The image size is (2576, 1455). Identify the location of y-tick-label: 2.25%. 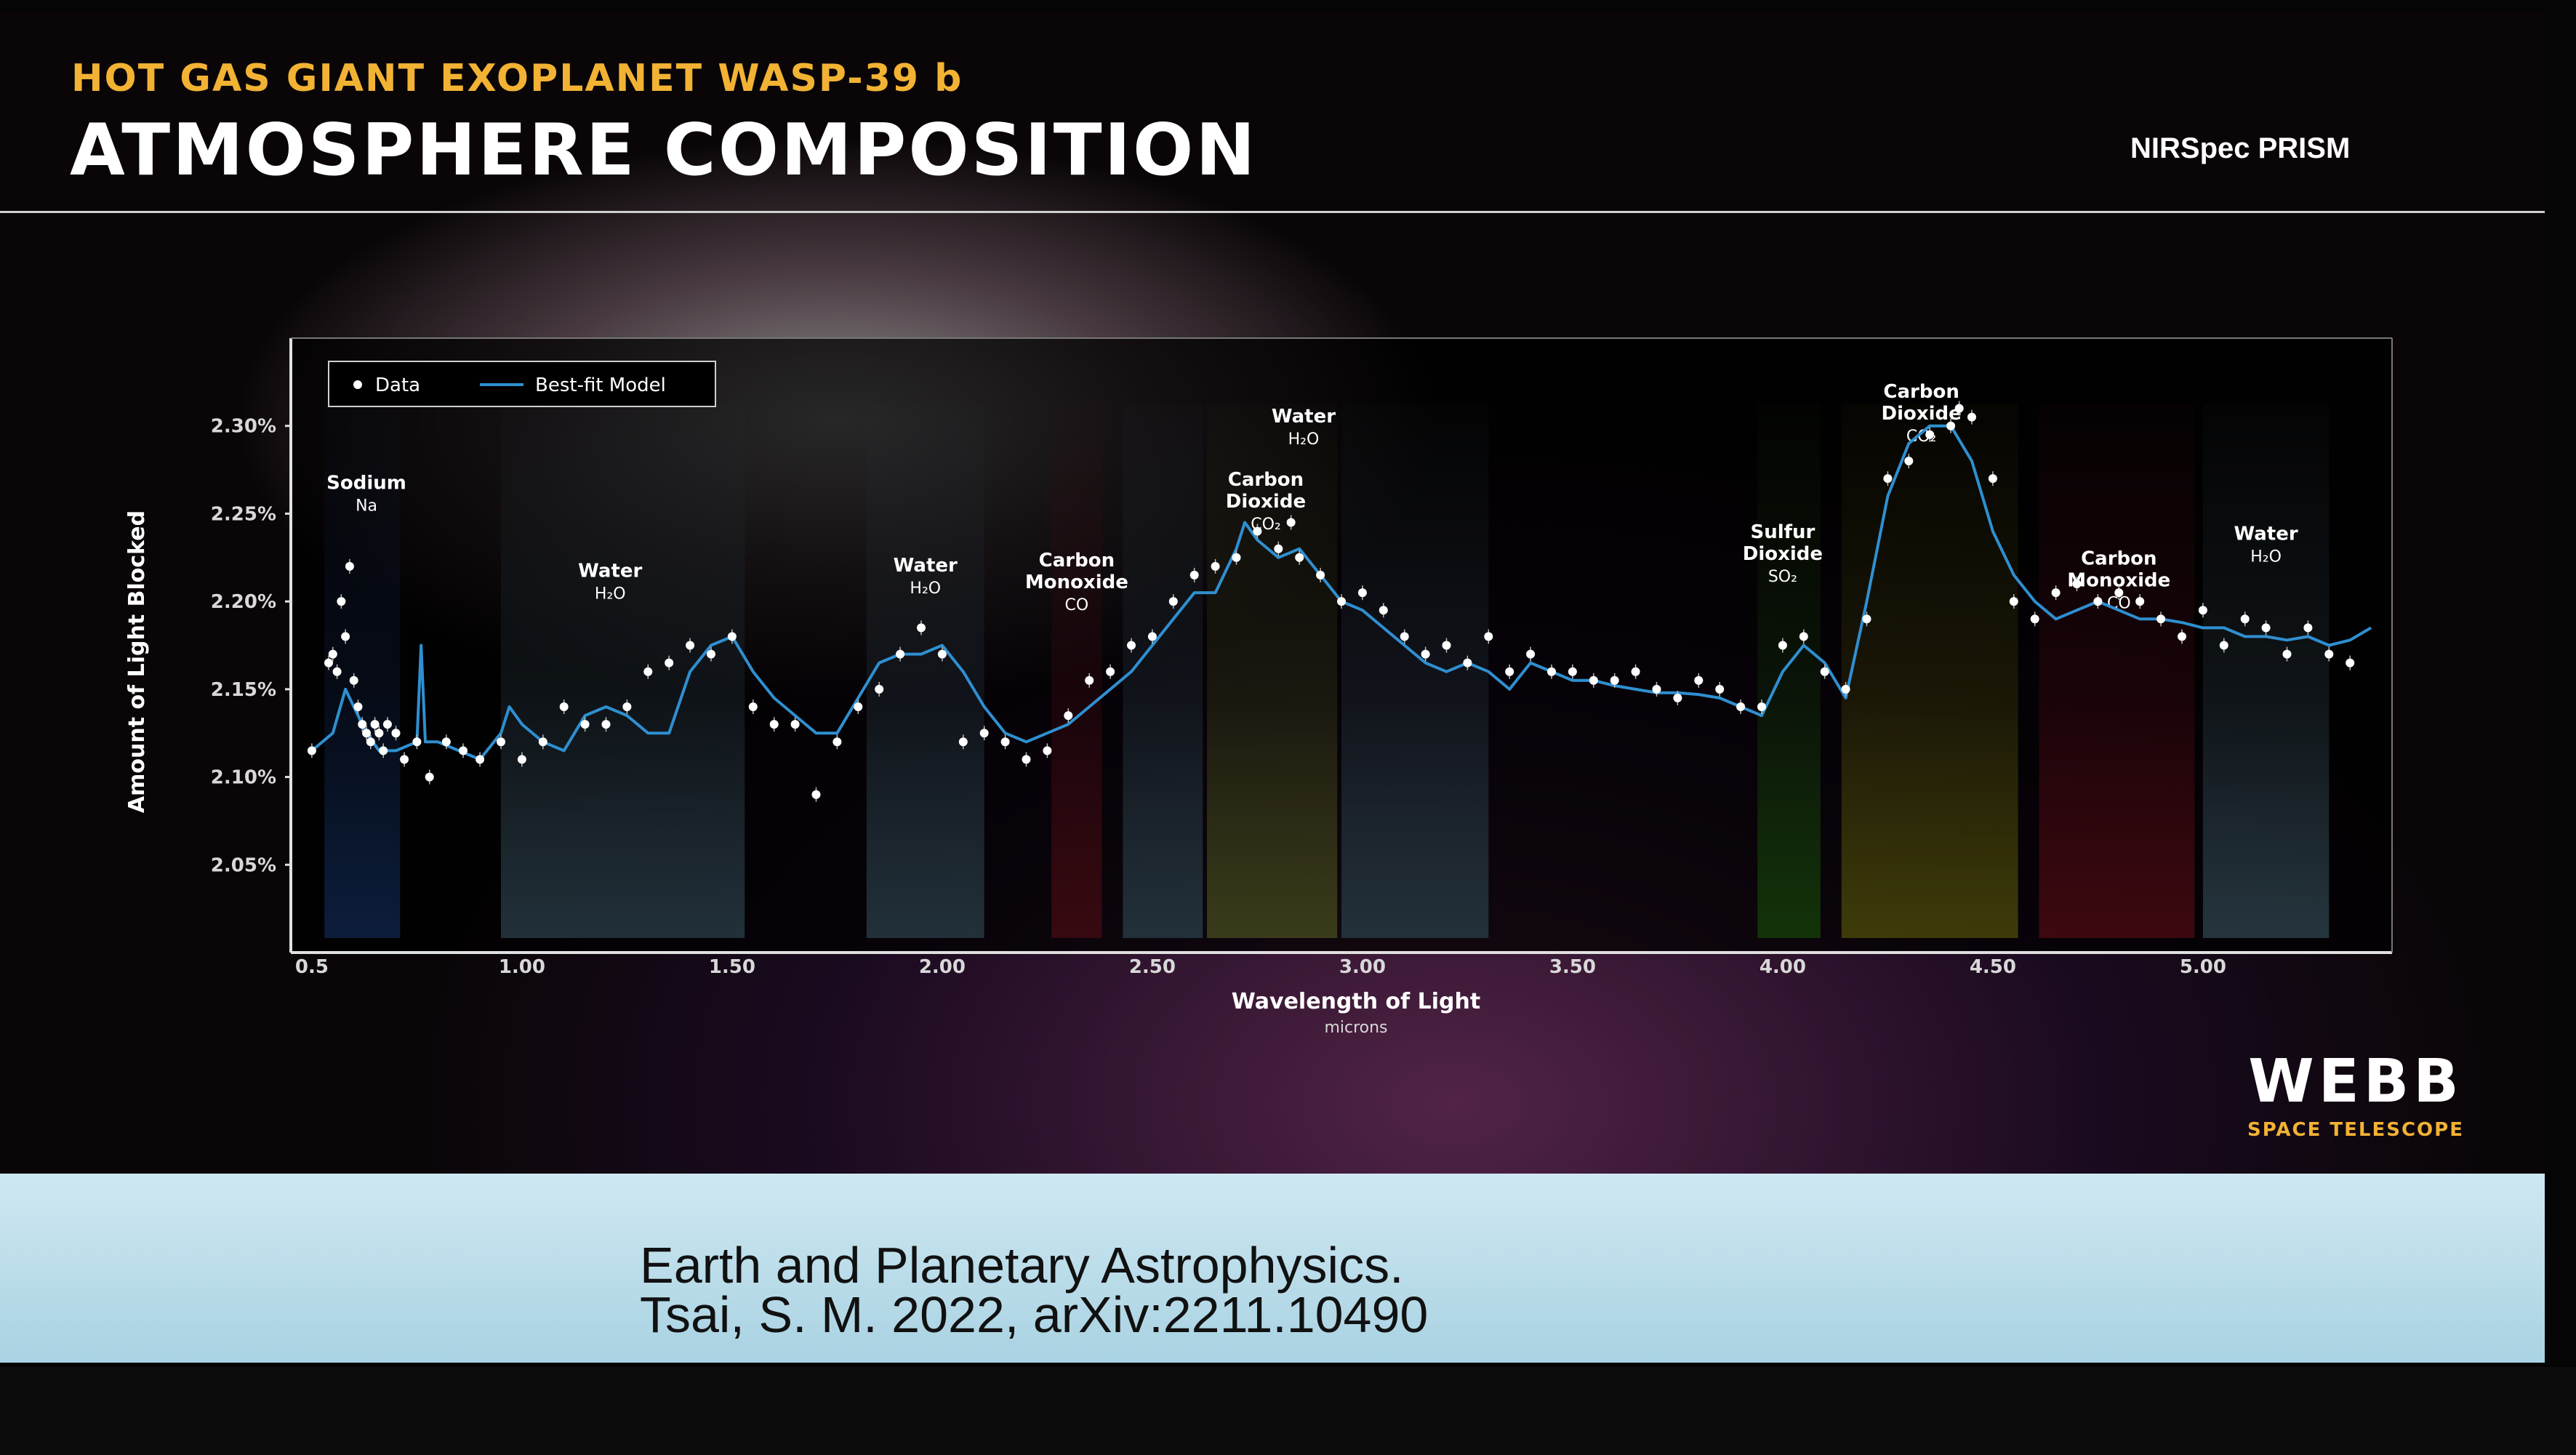
(243, 514).